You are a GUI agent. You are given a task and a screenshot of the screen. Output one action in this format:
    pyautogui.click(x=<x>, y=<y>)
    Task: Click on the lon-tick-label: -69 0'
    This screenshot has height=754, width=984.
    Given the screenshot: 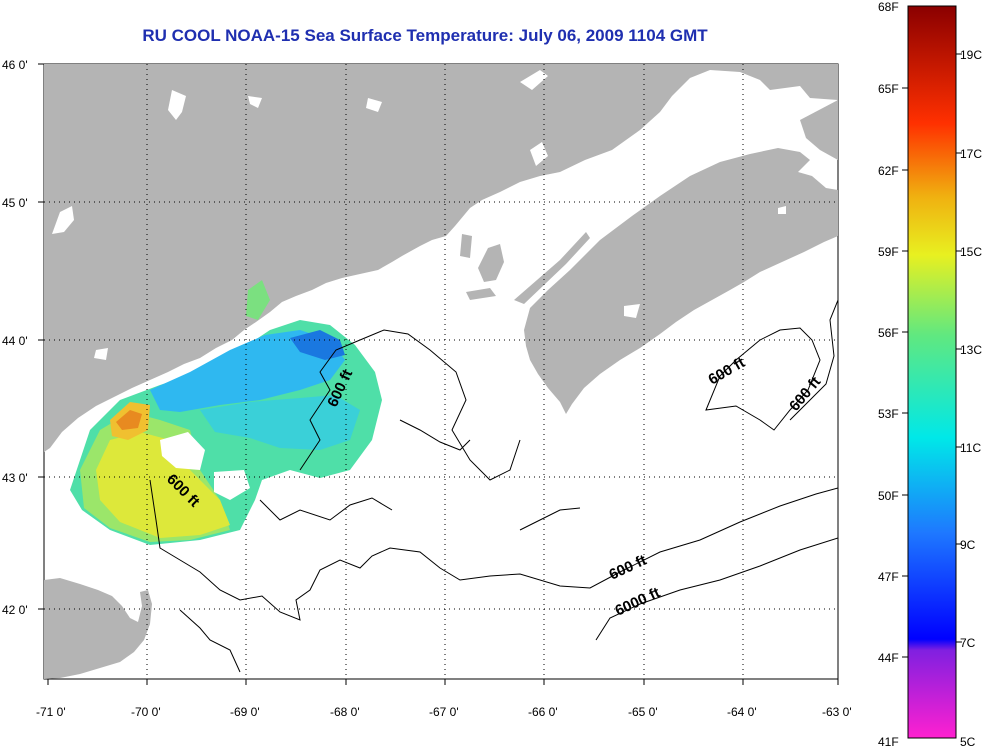 What is the action you would take?
    pyautogui.click(x=245, y=712)
    